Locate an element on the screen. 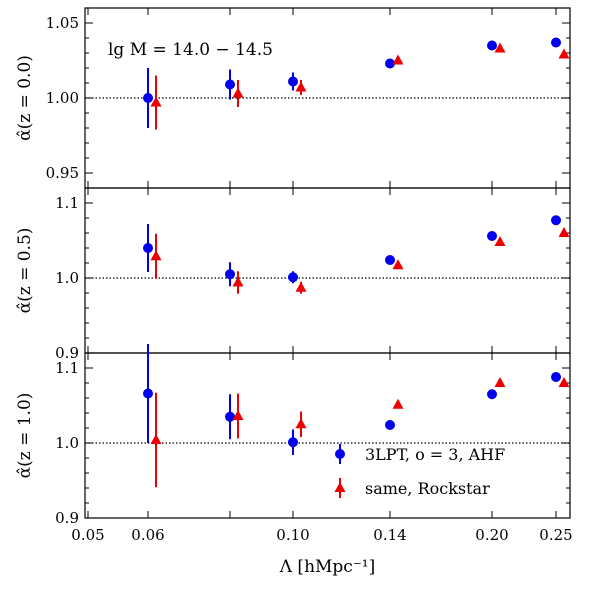  x-tick-label: 0.25 is located at coordinates (555, 535).